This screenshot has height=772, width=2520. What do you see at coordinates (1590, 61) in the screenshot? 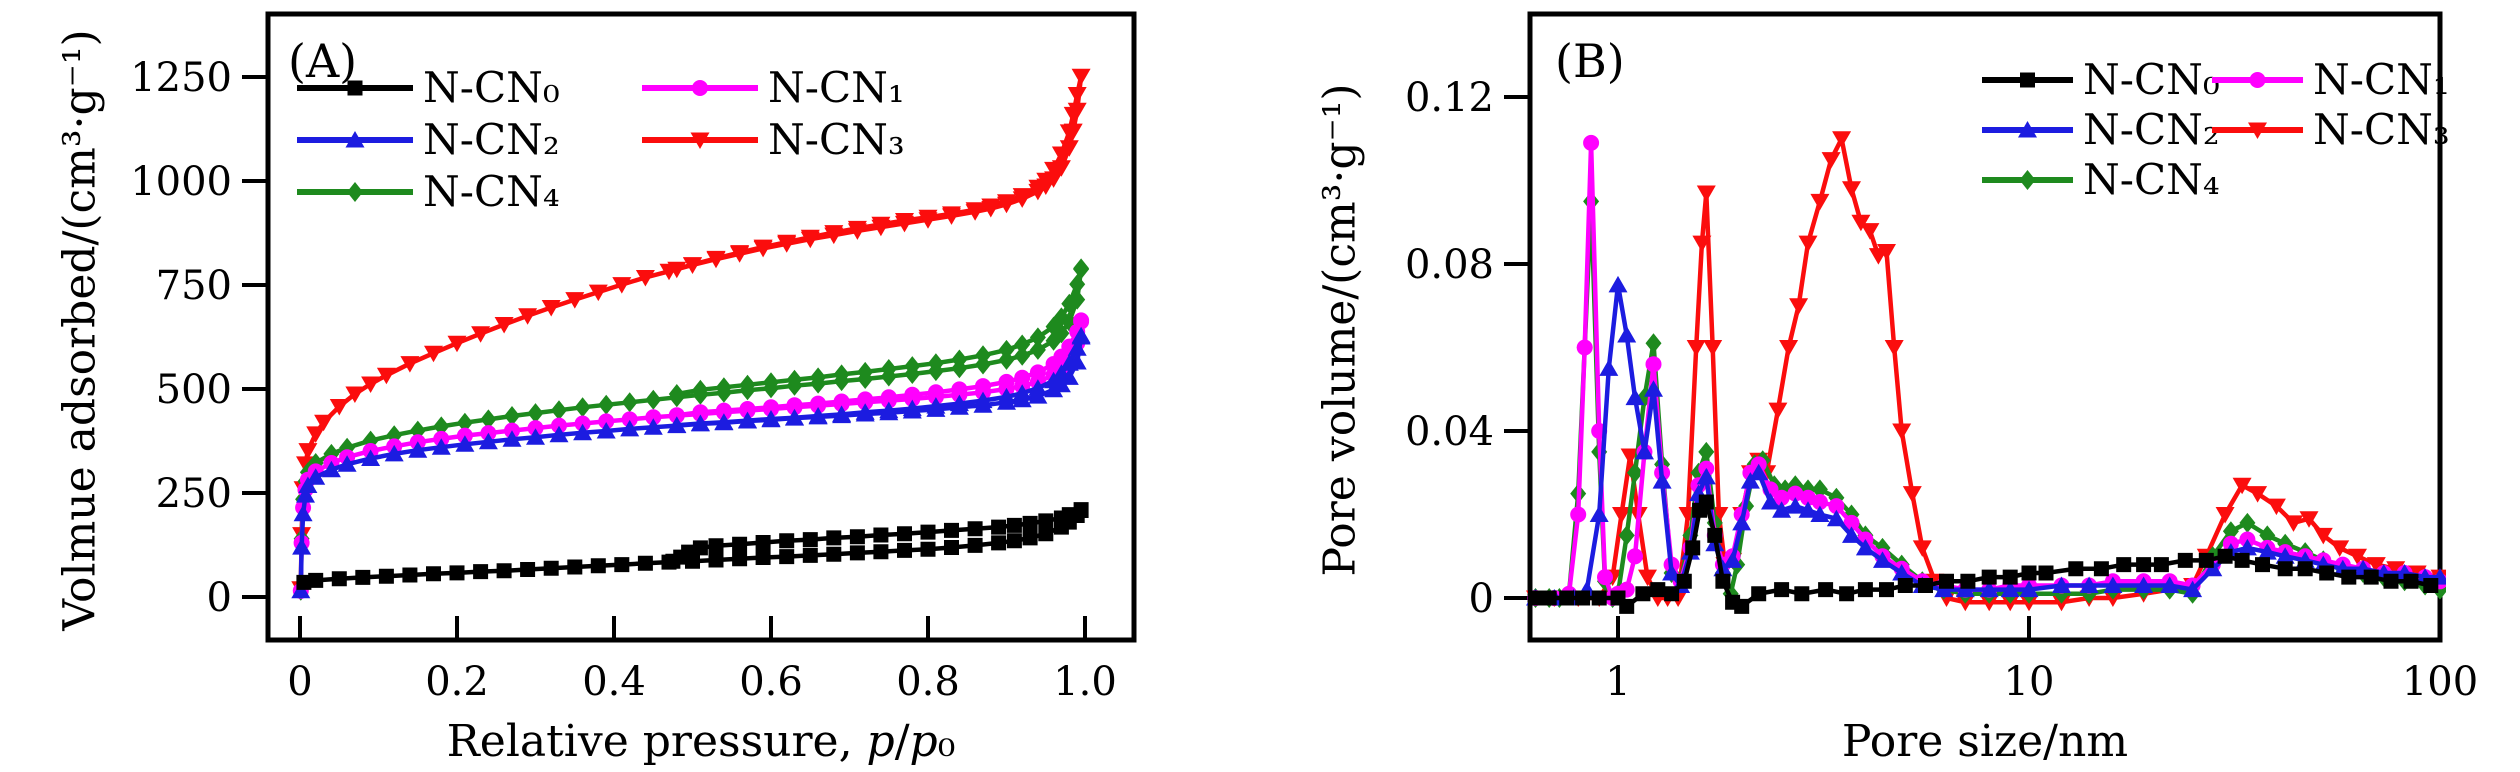
I see `panel-b-letter: (B)` at bounding box center [1590, 61].